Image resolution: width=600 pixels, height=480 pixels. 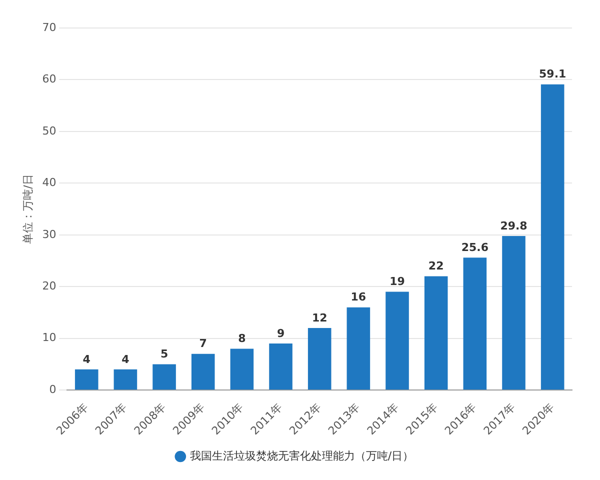 I want to click on legend-label: 我国生活垃圾焚烧无害化处理能力（万吨/日）, so click(x=302, y=455).